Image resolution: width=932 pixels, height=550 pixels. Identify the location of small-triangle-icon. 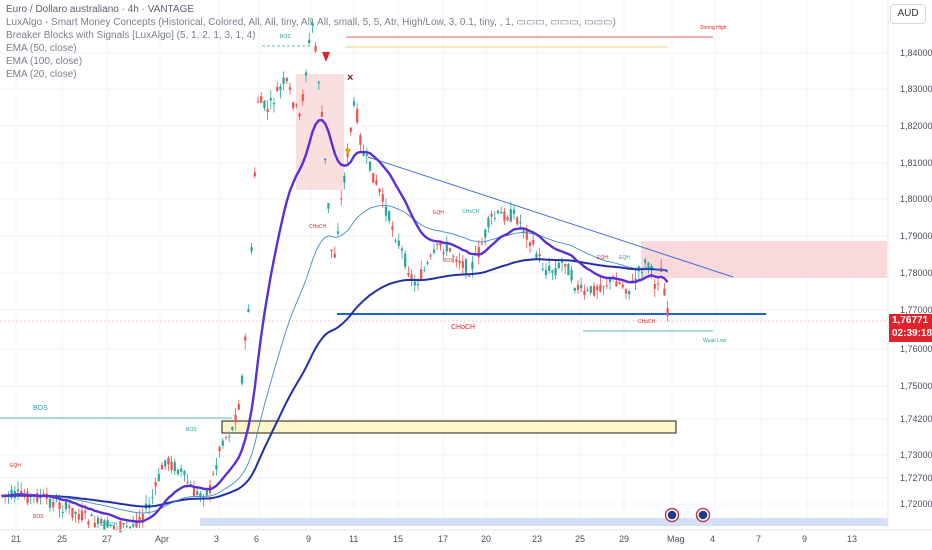
(348, 152).